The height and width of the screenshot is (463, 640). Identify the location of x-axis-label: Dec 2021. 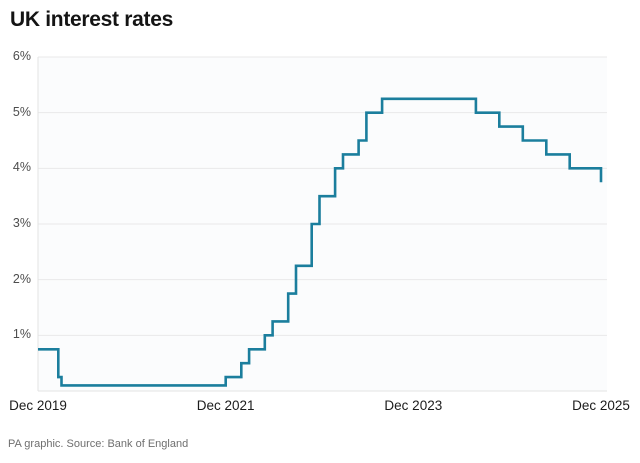
(225, 405).